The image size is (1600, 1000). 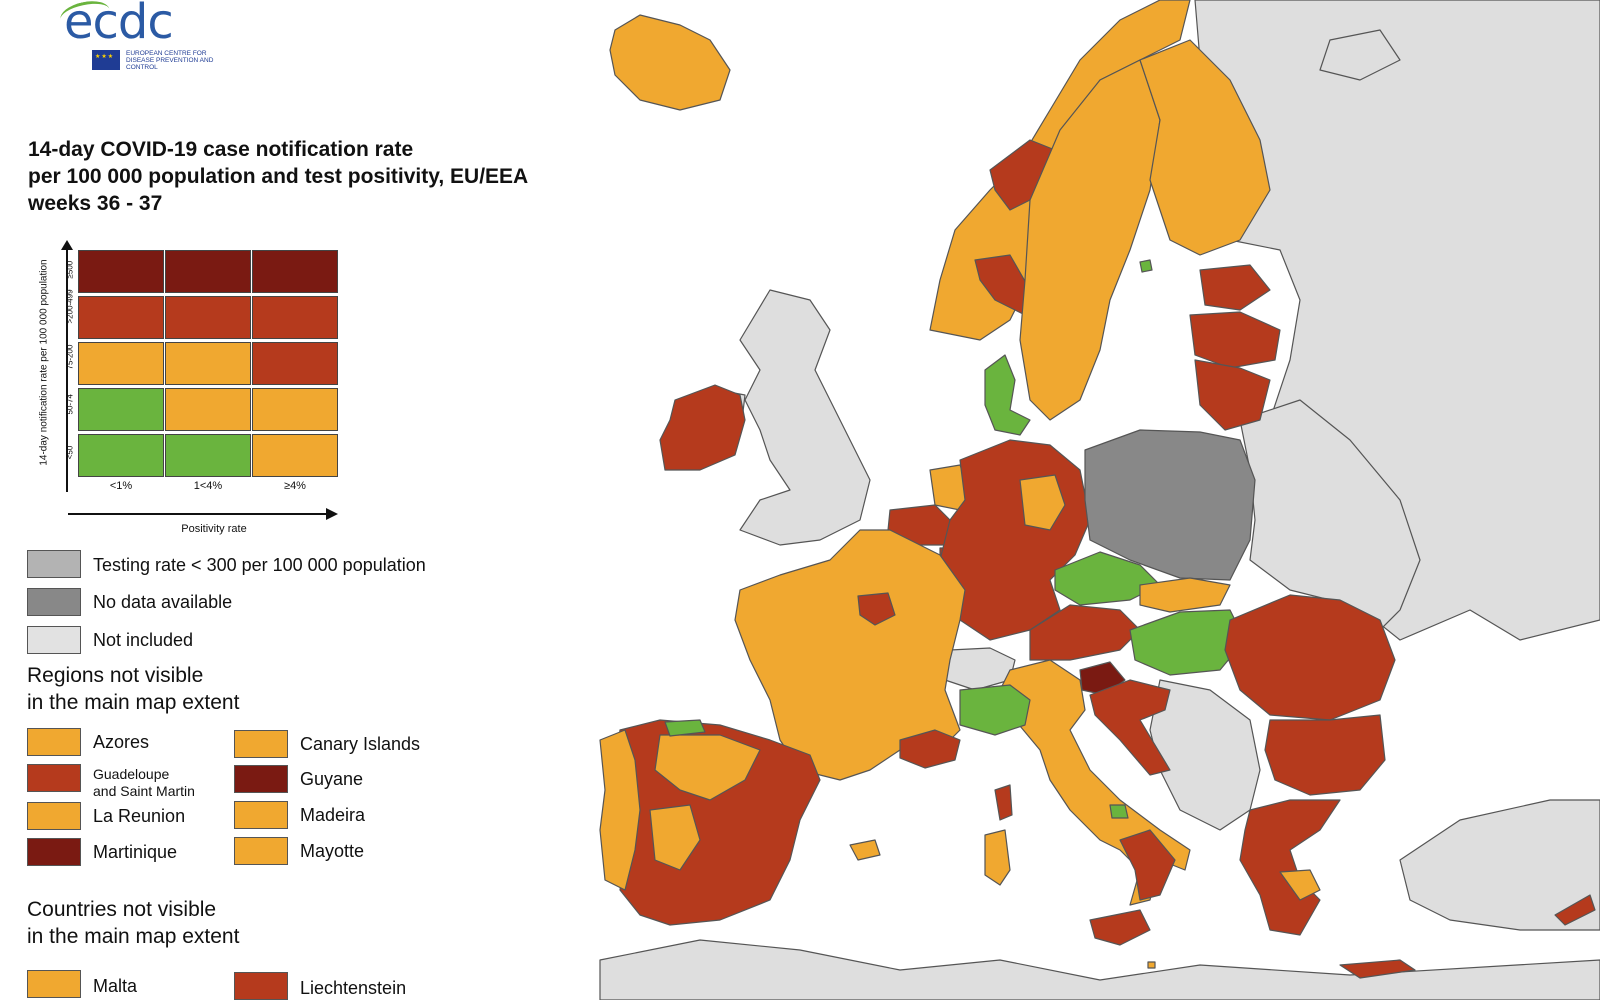 I want to click on malta-island, so click(x=1151, y=965).